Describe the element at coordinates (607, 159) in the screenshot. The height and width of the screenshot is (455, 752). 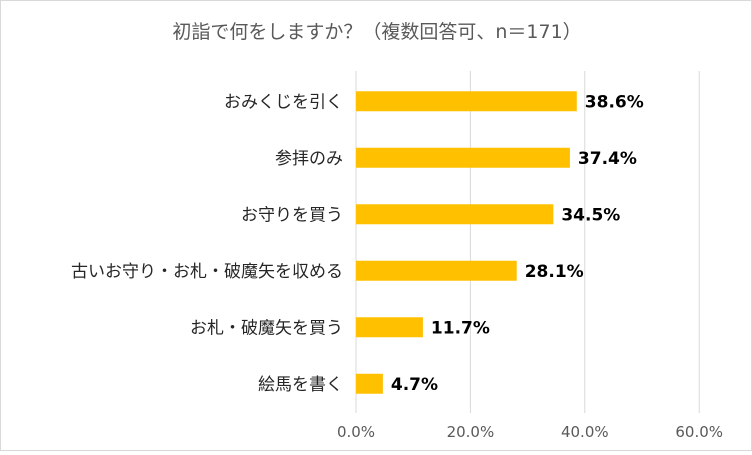
I see `data-label-1: 37.4%` at that location.